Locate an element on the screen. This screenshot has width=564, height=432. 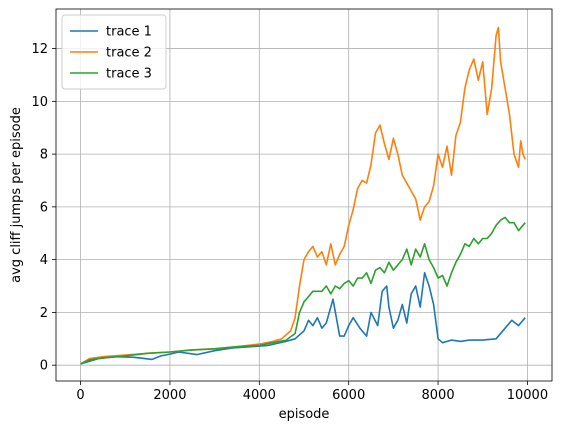
y-tick-label: 0 is located at coordinates (44, 366).